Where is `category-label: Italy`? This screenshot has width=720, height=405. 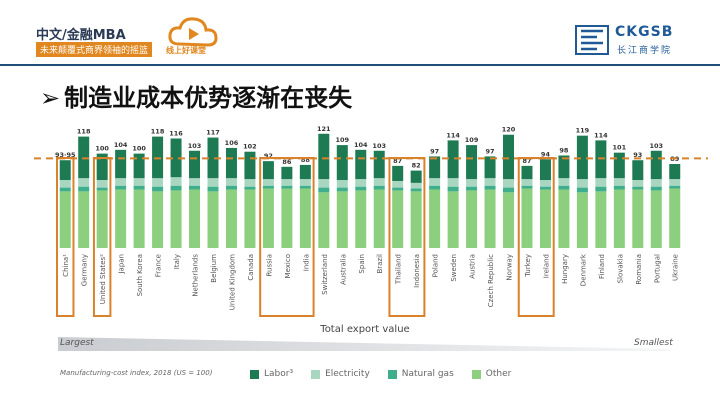 category-label: Italy is located at coordinates (177, 261).